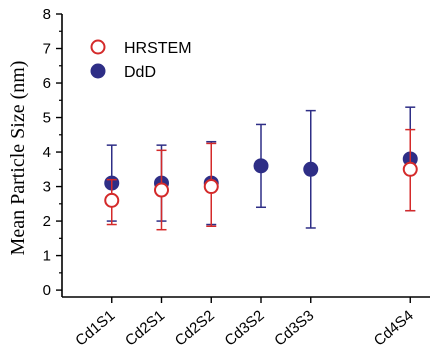 This screenshot has height=361, width=430. What do you see at coordinates (141, 60) in the screenshot?
I see `legend: HRSTEM DdD` at bounding box center [141, 60].